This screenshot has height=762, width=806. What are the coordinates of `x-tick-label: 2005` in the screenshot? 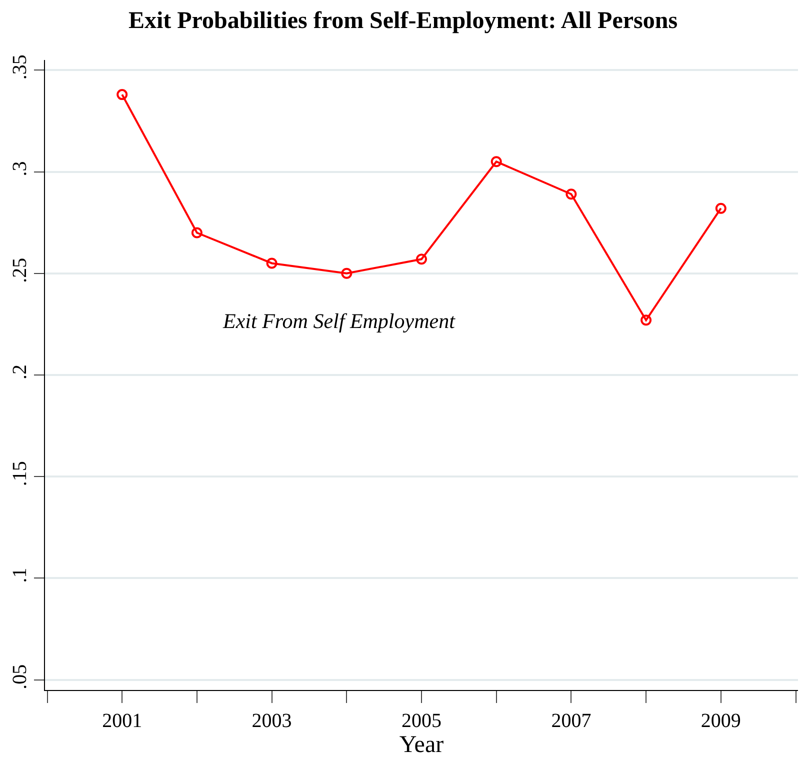 It's located at (422, 721).